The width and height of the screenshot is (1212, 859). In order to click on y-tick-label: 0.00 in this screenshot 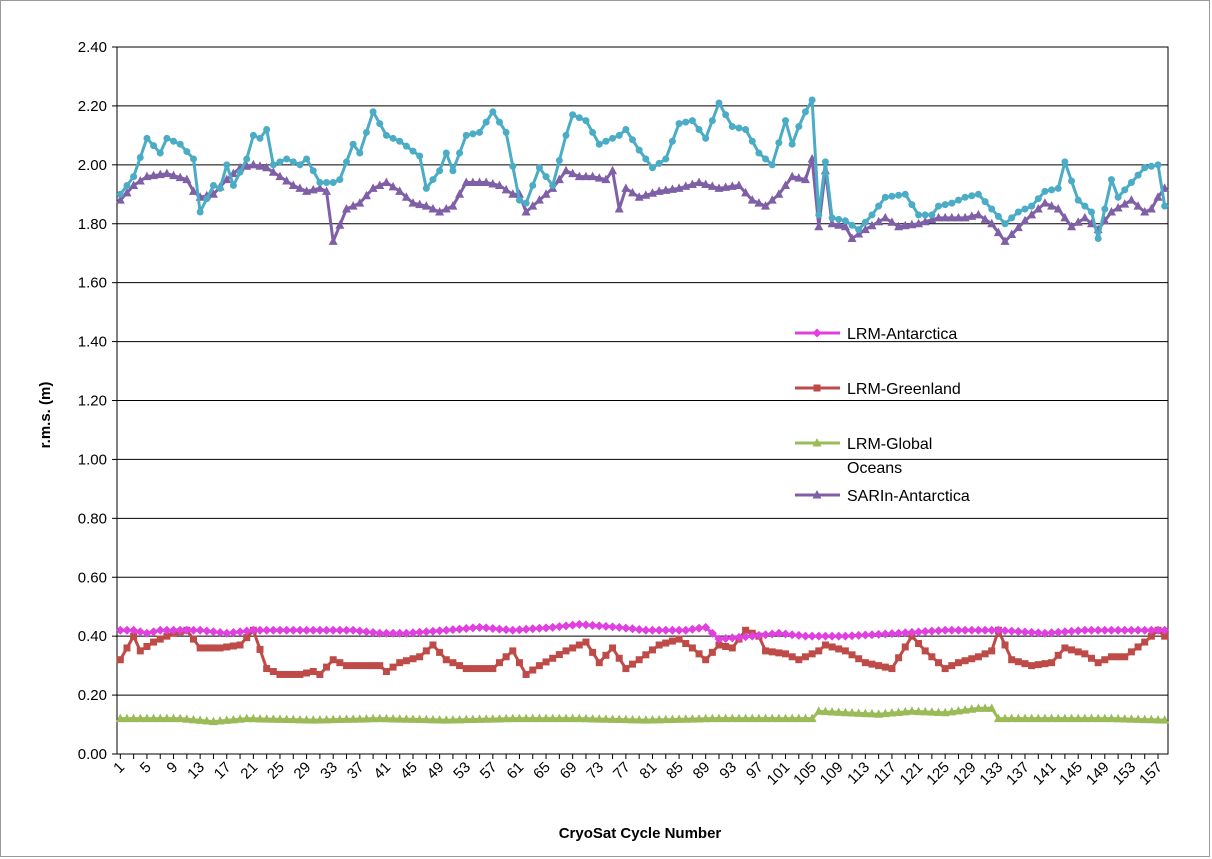, I will do `click(92, 754)`.